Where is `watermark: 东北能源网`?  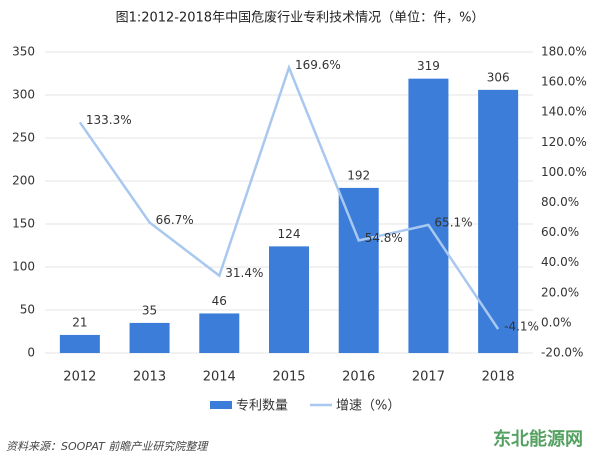
watermark: 东北能源网 is located at coordinates (538, 439).